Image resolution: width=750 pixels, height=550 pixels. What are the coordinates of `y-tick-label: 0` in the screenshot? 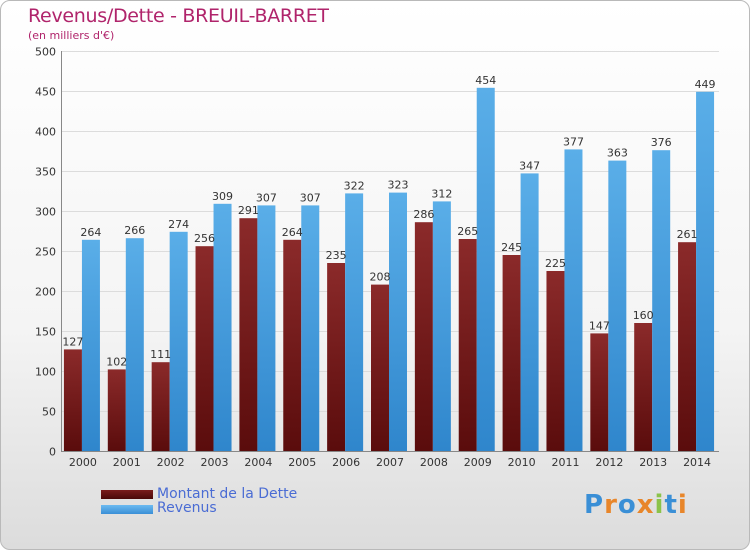 It's located at (52, 452).